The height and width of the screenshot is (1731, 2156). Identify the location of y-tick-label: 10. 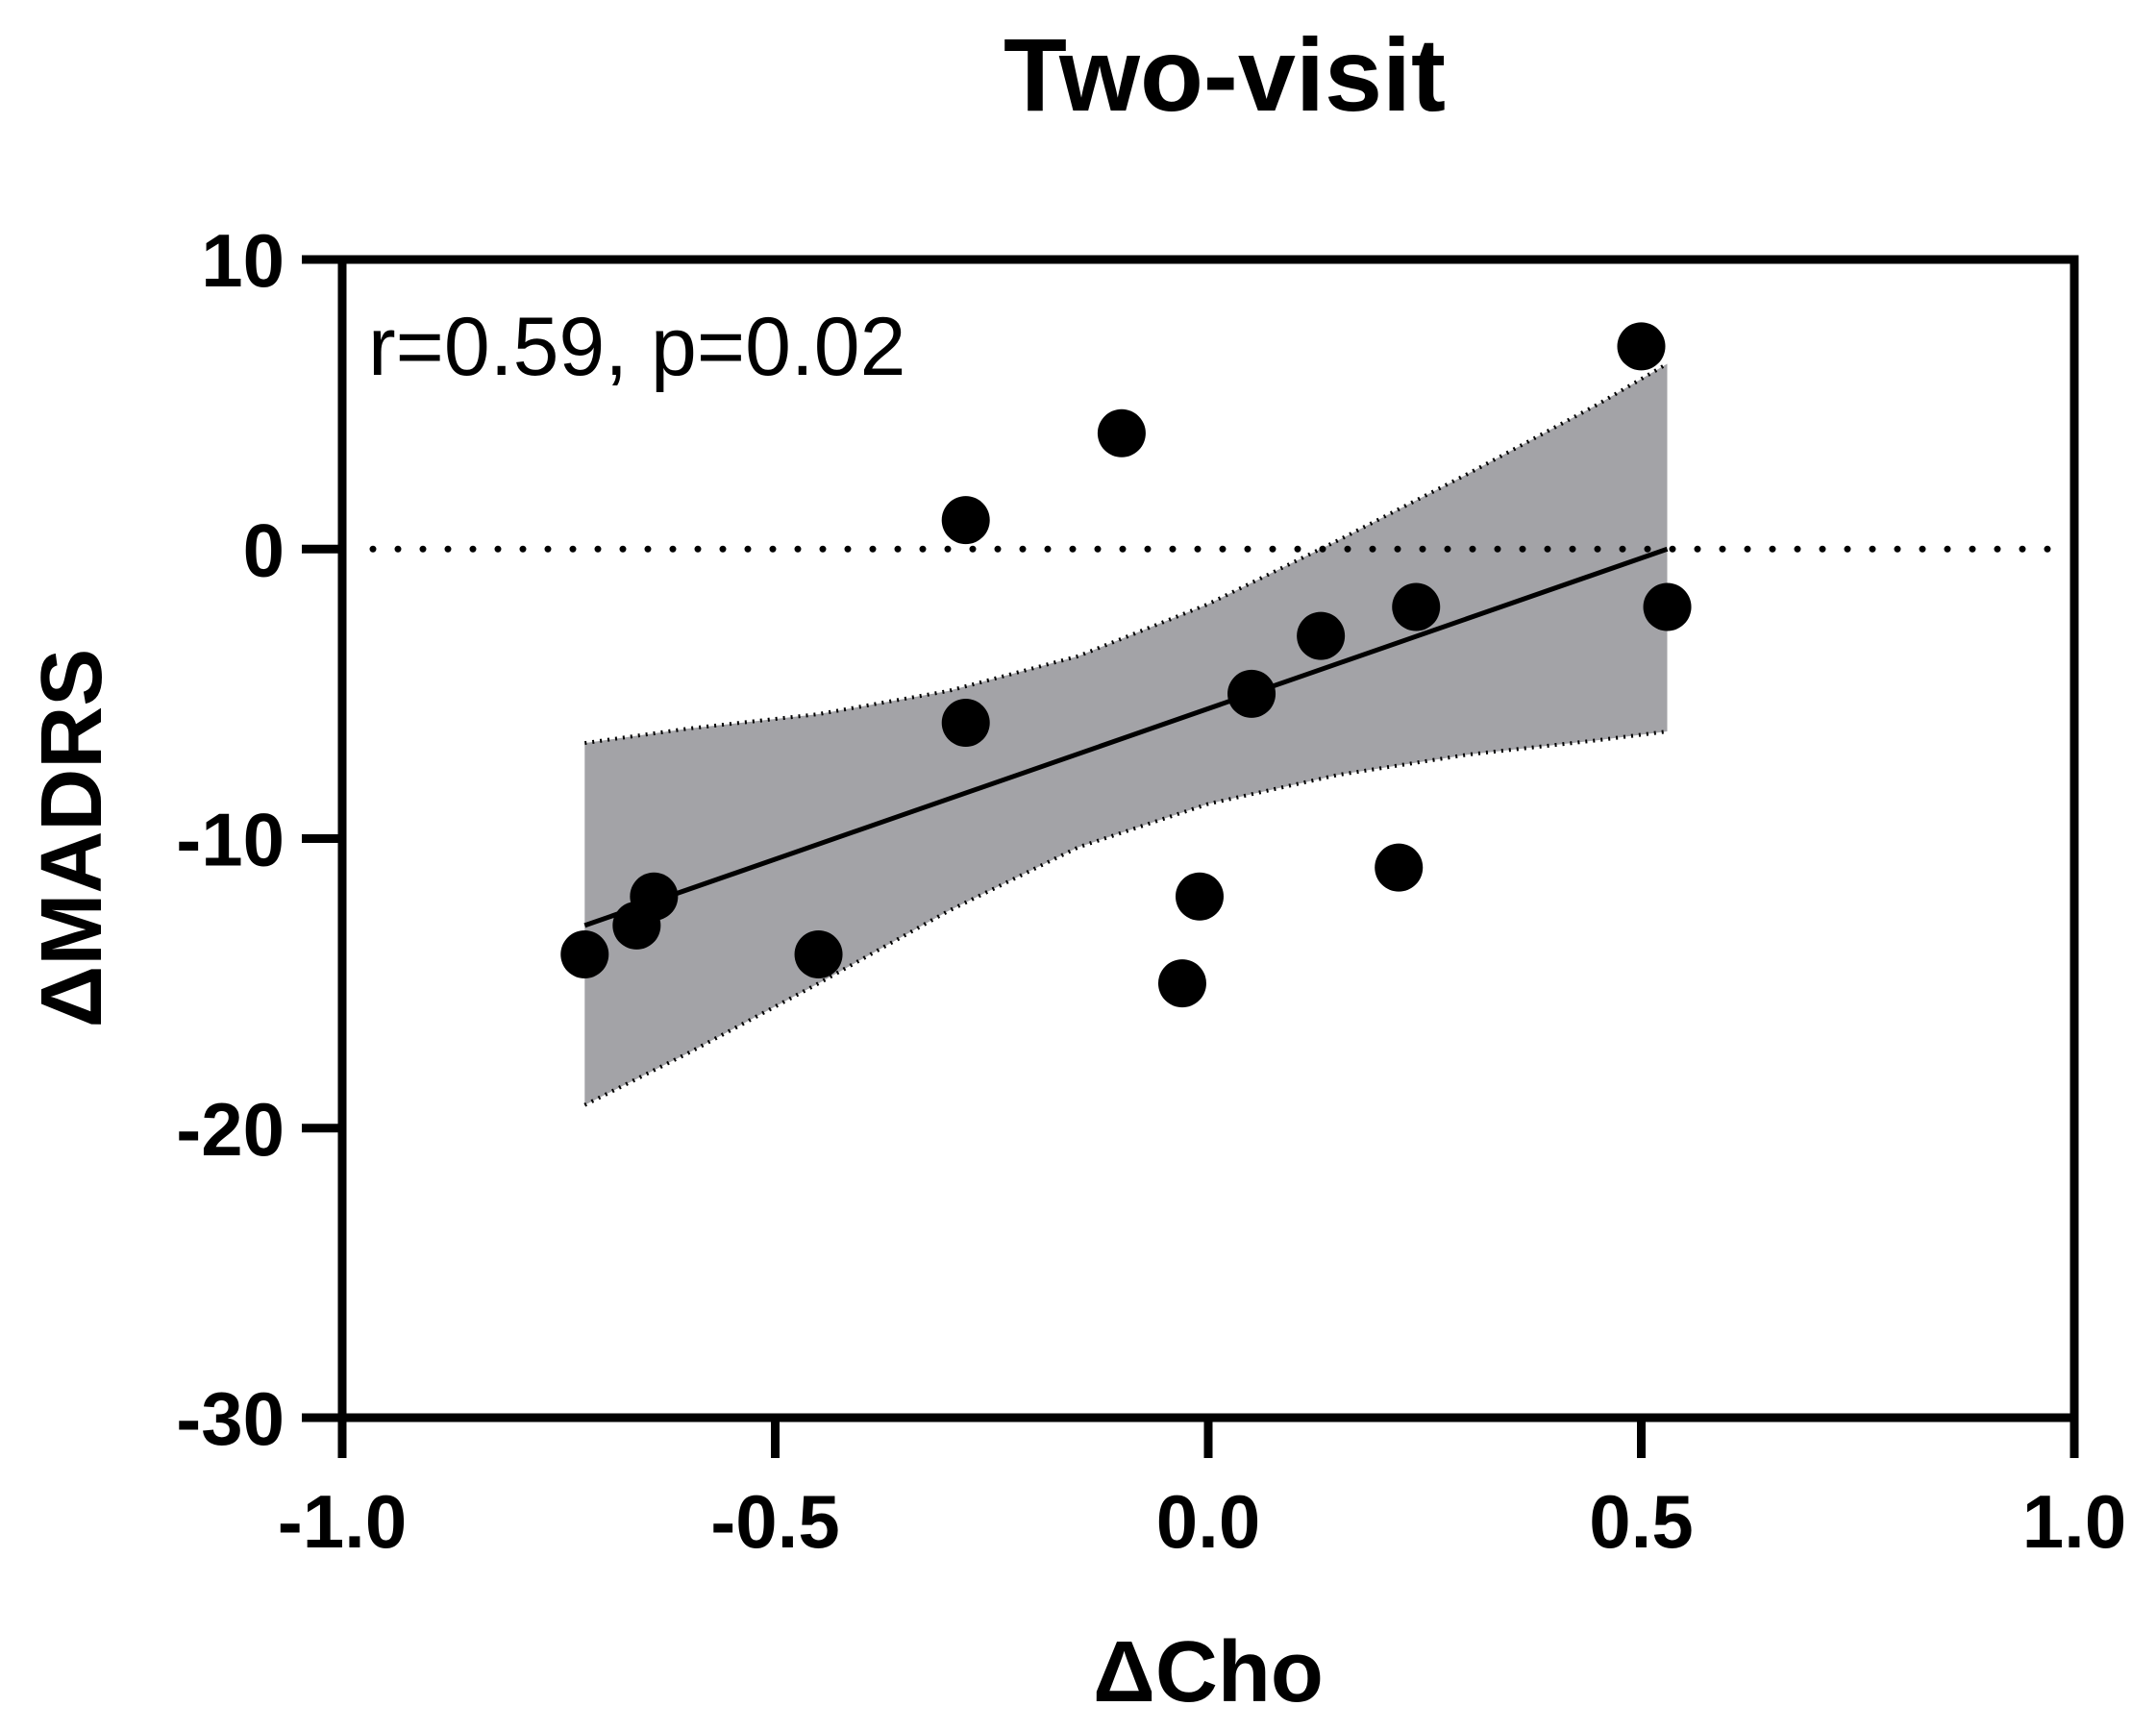
(243, 260).